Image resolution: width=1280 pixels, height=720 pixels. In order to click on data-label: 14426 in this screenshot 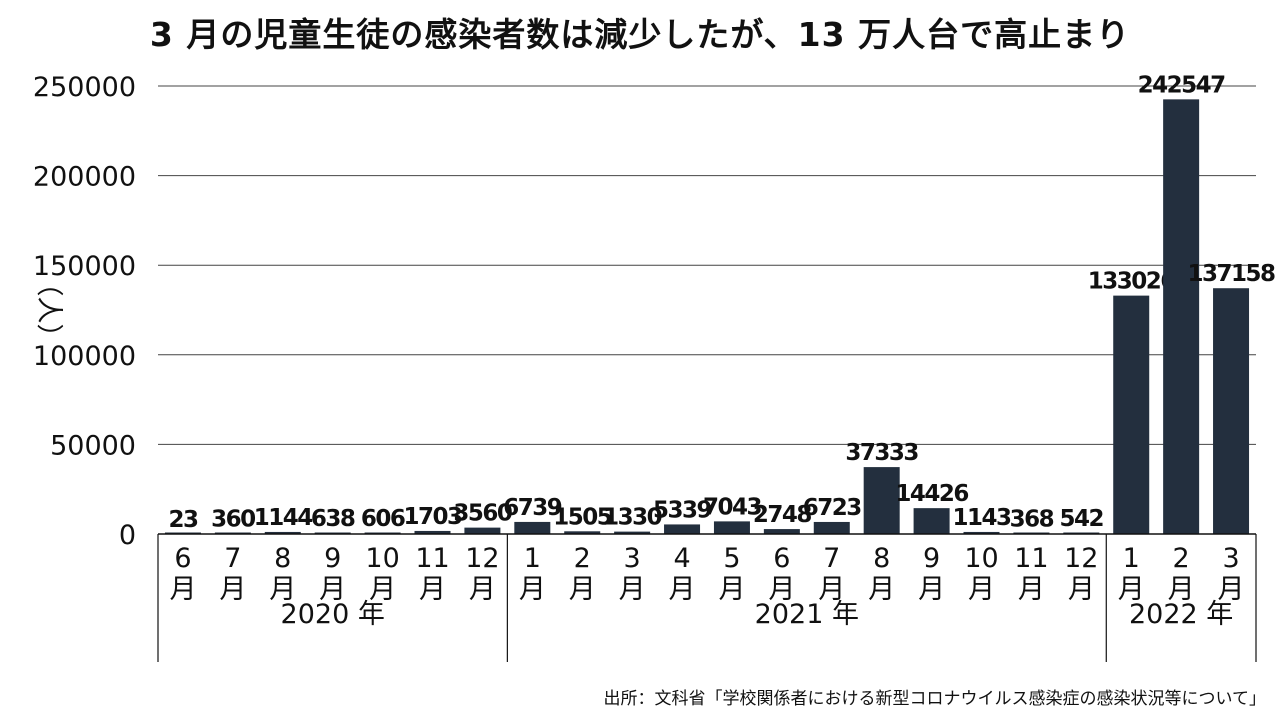, I will do `click(931, 494)`.